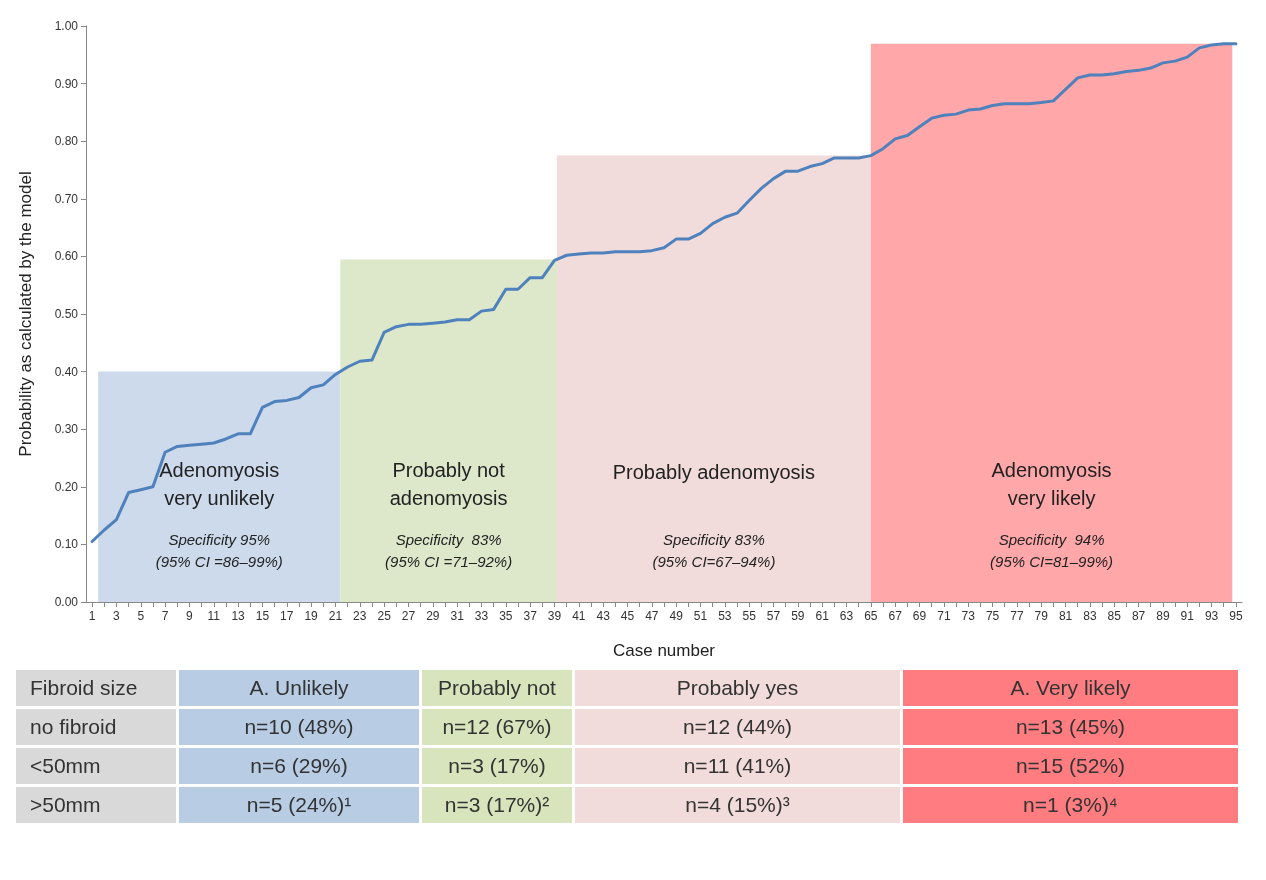 Image resolution: width=1266 pixels, height=880 pixels. I want to click on y-tick-label: 0.40, so click(66, 371).